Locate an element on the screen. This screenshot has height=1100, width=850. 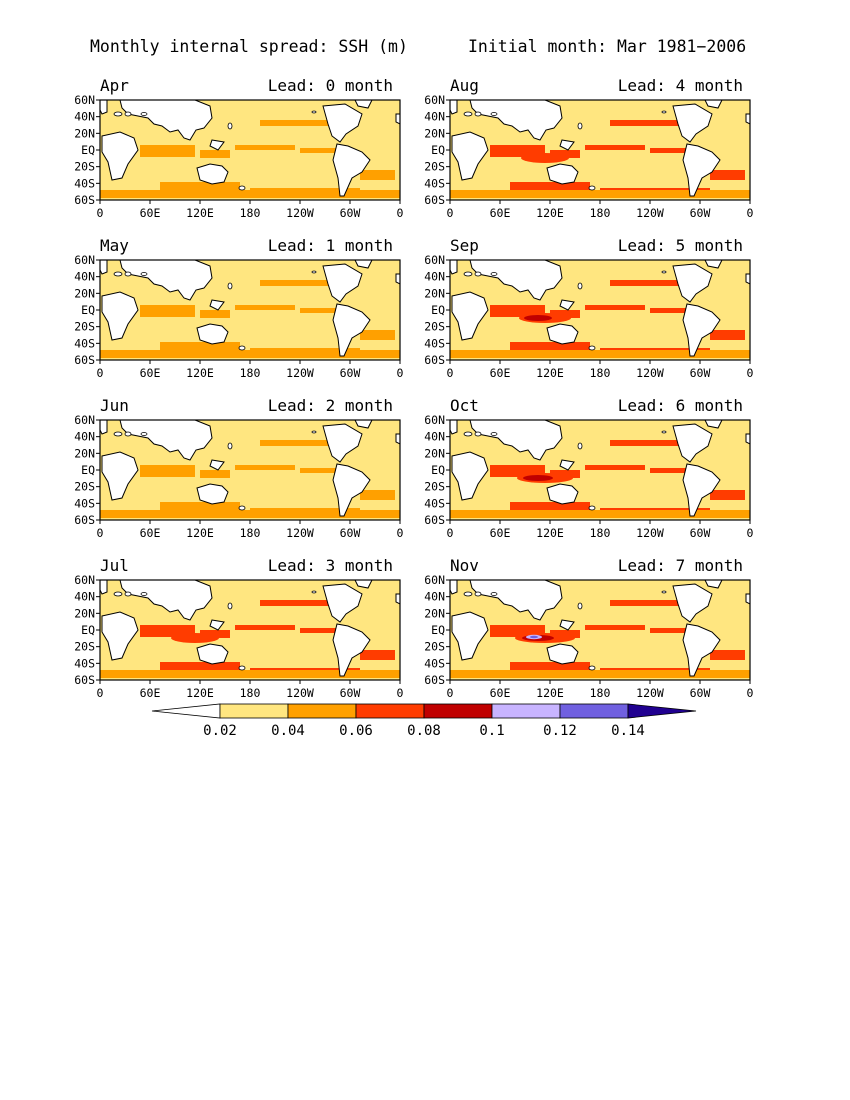
figure-initial-month: Initial month: Mar 1981−2006 is located at coordinates (607, 46).